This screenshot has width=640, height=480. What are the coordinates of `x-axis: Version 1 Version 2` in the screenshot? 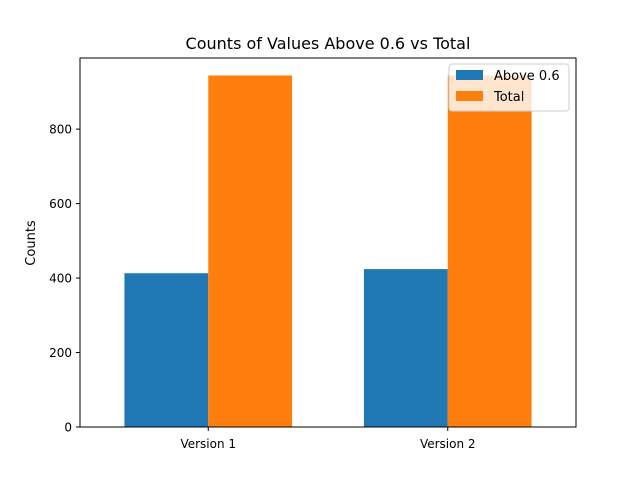 It's located at (328, 439).